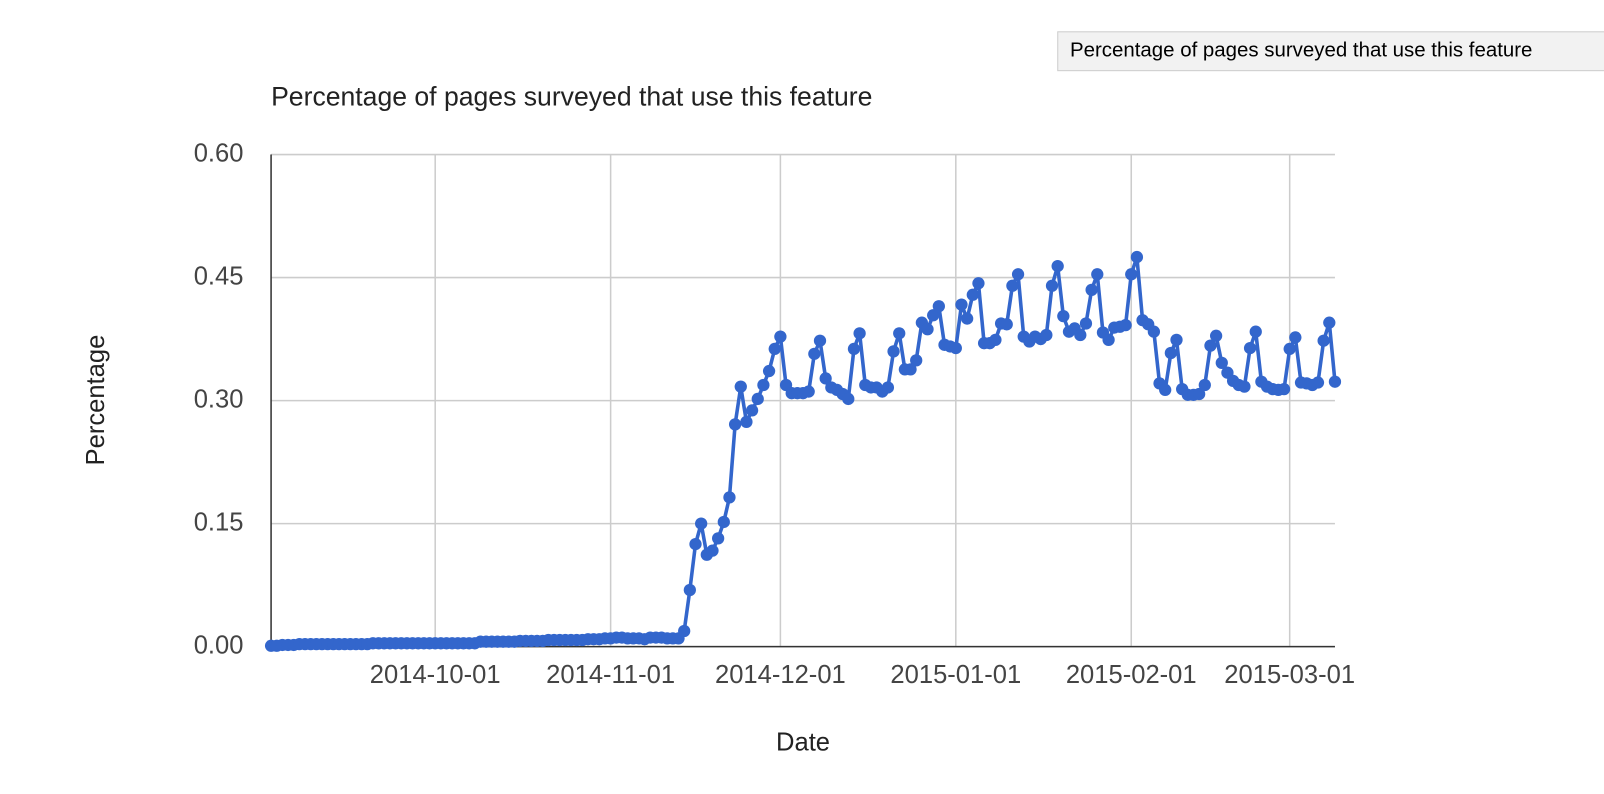 The image size is (1604, 794). I want to click on y-axis-label: Percentage, so click(96, 400).